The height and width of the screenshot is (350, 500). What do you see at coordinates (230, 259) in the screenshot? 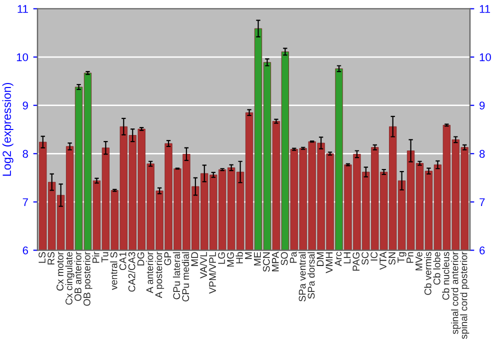
I see `x-tick-label: MG` at bounding box center [230, 259].